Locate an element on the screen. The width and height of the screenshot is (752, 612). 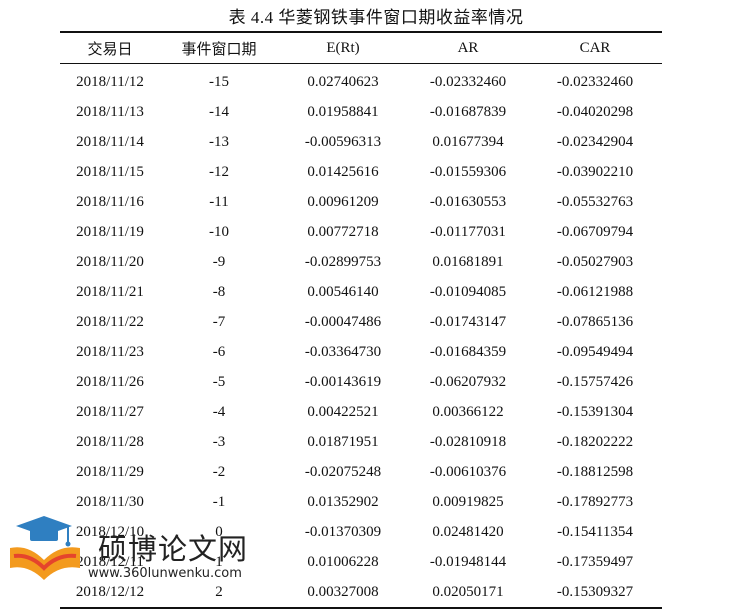
cell-expected-return: 0.01006228 is located at coordinates (343, 561).